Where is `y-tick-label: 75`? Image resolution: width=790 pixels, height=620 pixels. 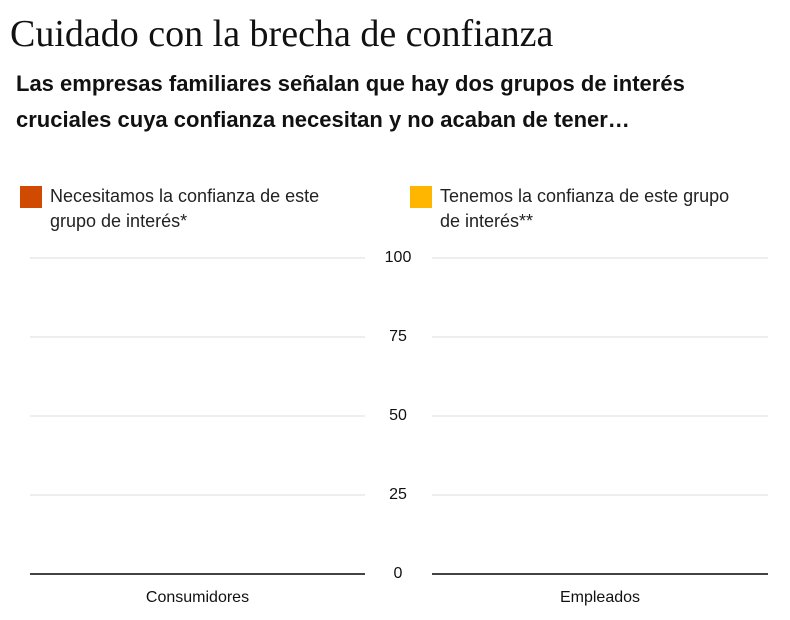
y-tick-label: 75 is located at coordinates (398, 336).